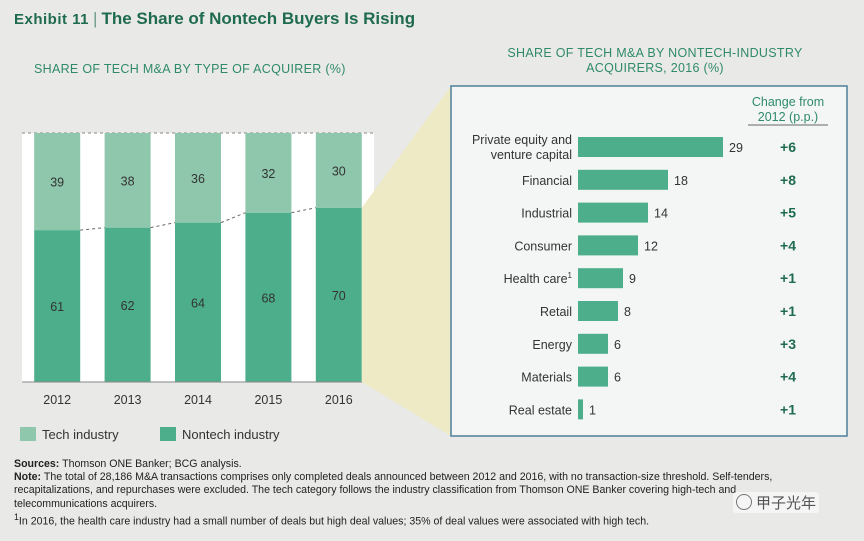  I want to click on exhibit-number: Exhibit 11, so click(52, 19).